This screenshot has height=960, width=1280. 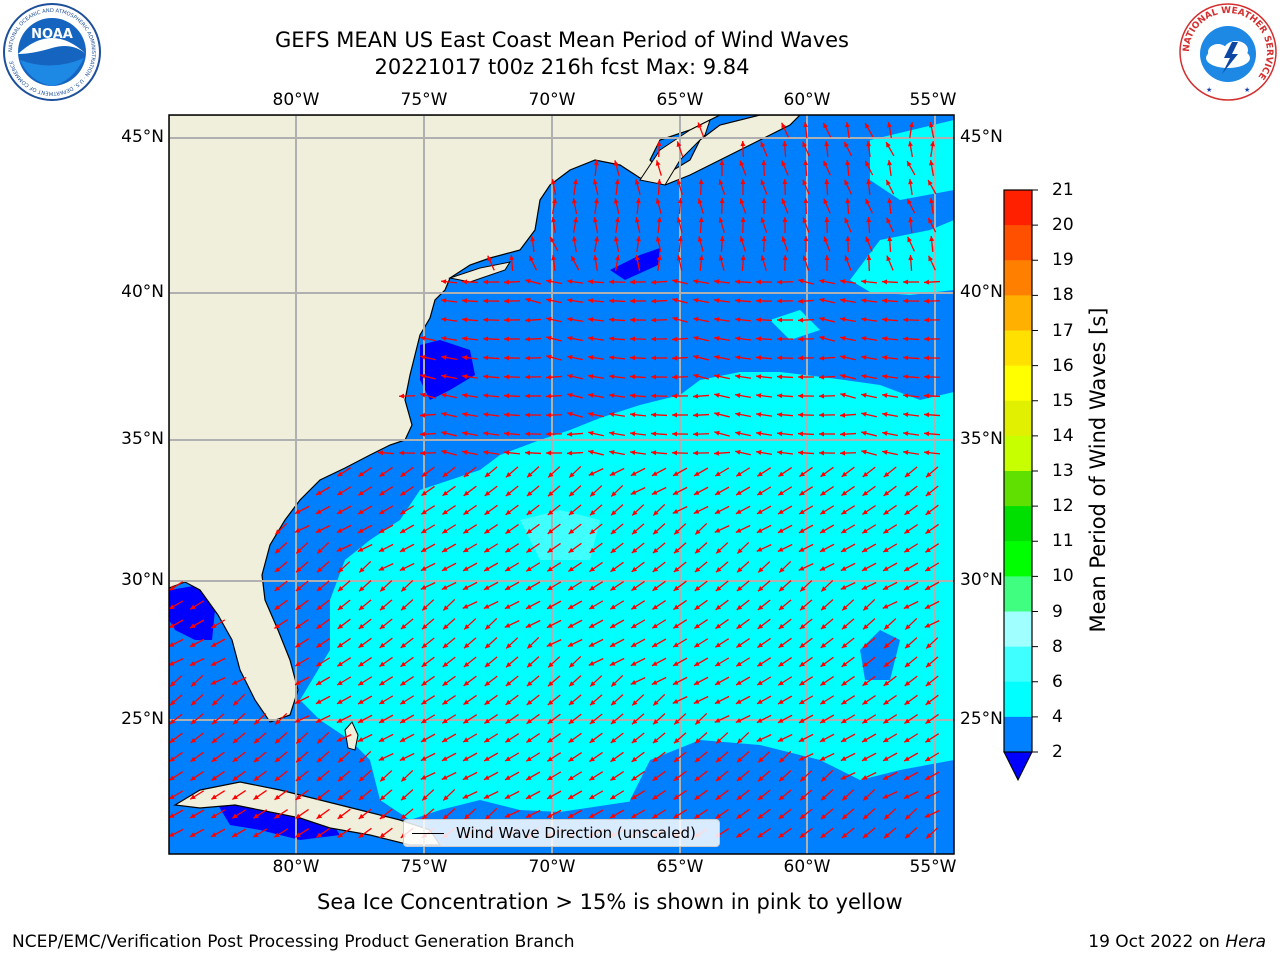 I want to click on colorbar-tick-label: 15, so click(x=1063, y=400).